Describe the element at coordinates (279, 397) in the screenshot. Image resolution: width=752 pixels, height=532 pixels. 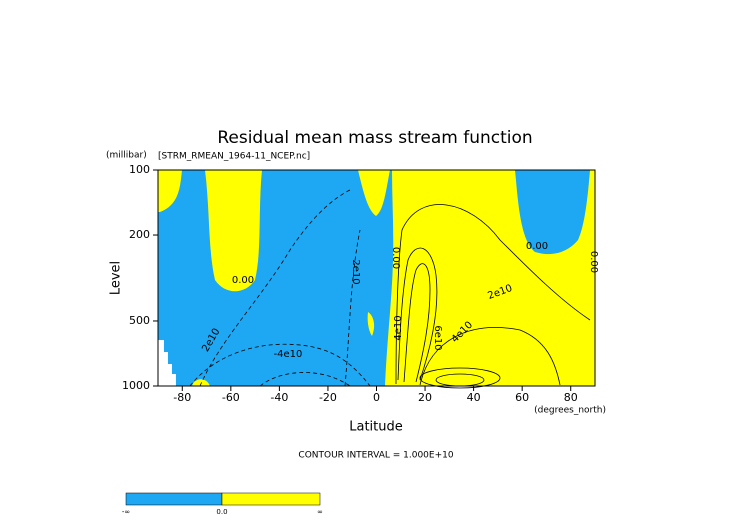
I see `x-tick-label: -40` at that location.